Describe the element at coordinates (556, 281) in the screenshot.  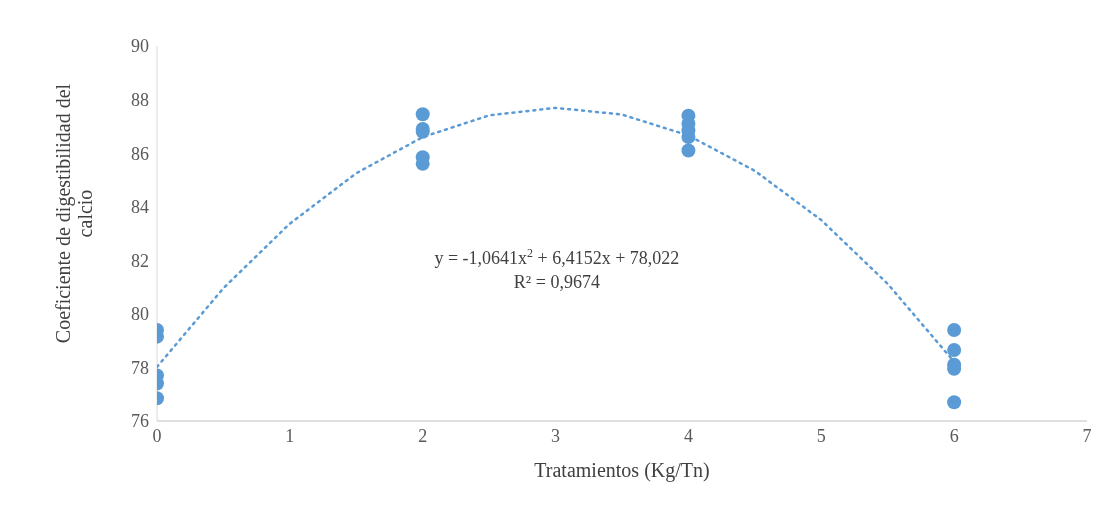
I see `annotation: R² = 0,9674` at that location.